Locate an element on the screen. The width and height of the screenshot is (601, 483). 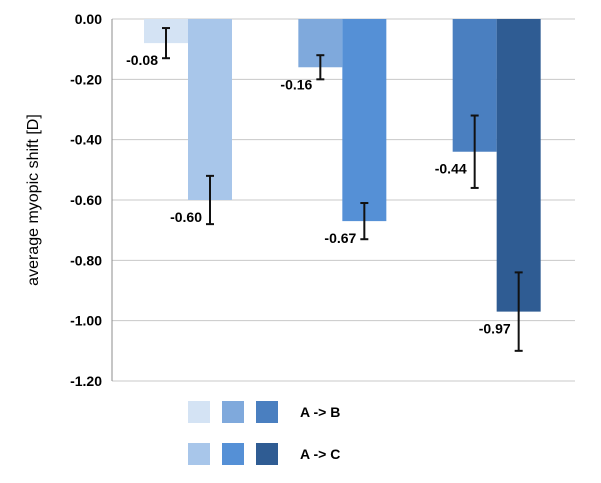
y-axis-title: average myopic shift [D] is located at coordinates (33, 200).